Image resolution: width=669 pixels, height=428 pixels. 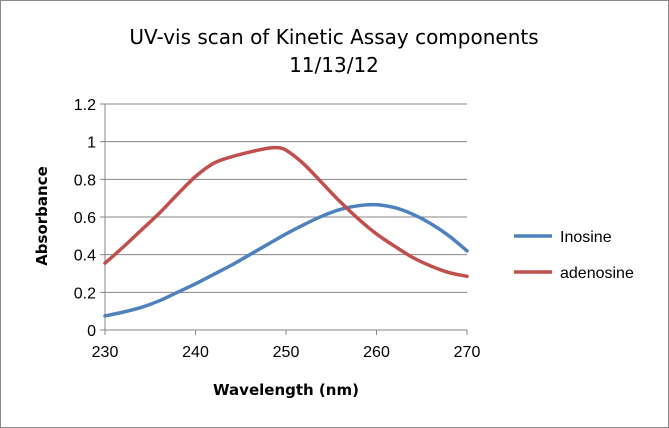 What do you see at coordinates (105, 352) in the screenshot?
I see `x-tick-label-0: 230` at bounding box center [105, 352].